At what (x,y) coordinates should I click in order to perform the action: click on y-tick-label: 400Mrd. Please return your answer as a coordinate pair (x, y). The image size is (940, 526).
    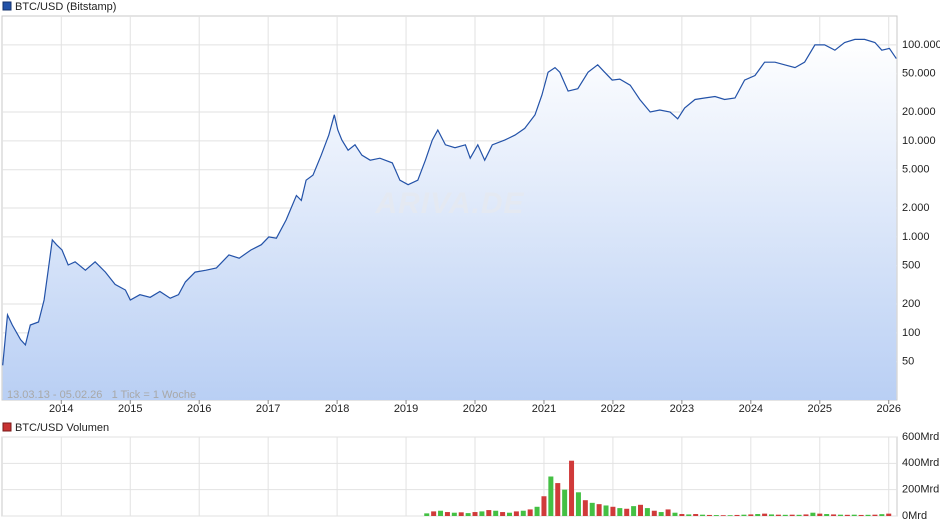
    Looking at the image, I should click on (920, 463).